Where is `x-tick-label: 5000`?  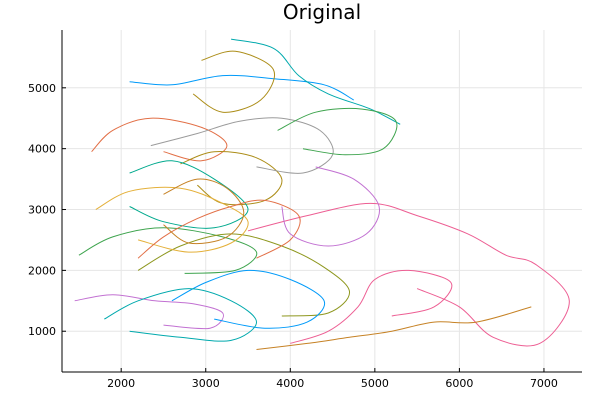 x-tick-label: 5000 is located at coordinates (375, 383).